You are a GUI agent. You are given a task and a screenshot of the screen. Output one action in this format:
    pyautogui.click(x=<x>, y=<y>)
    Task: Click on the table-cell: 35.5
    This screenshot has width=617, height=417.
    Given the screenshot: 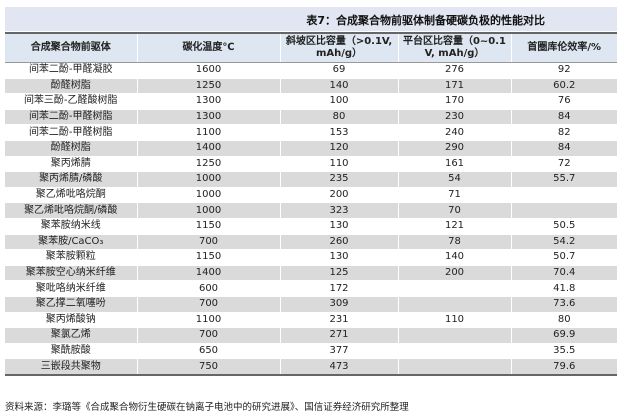 What is the action you would take?
    pyautogui.click(x=563, y=351)
    